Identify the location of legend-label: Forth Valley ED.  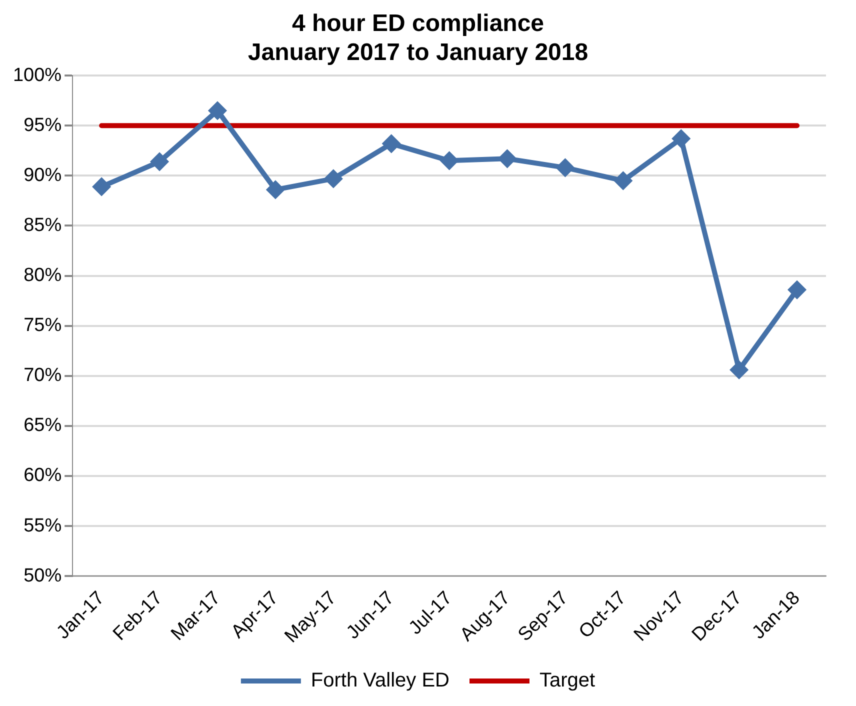
(380, 681).